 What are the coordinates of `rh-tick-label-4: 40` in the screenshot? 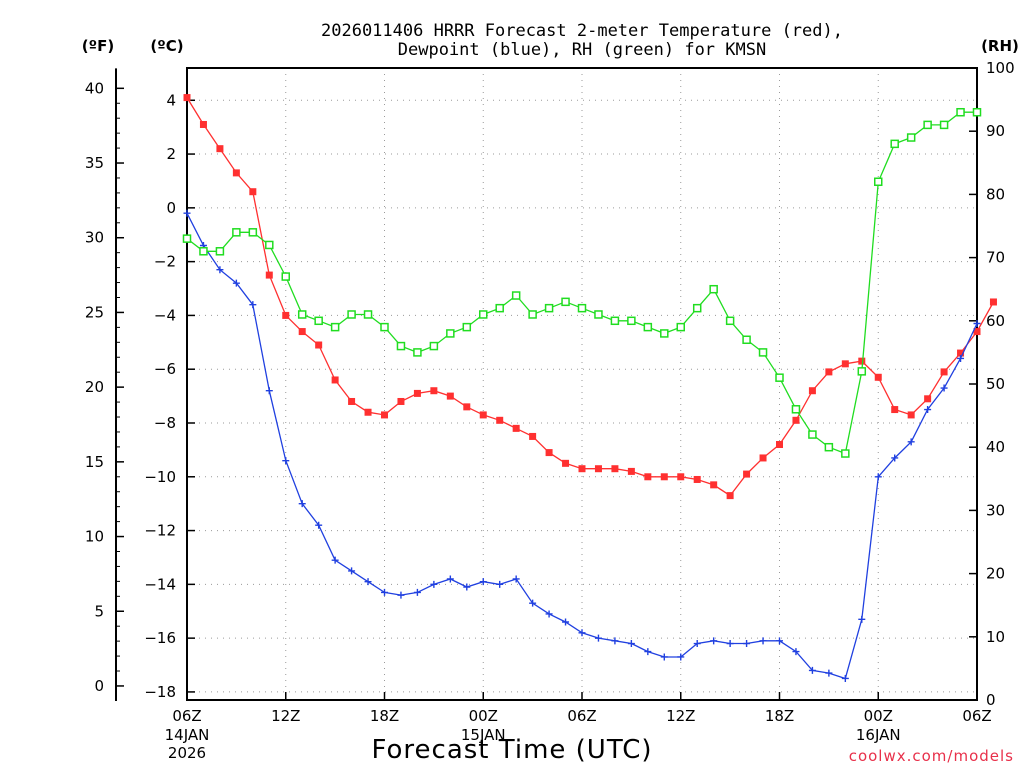 It's located at (995, 447).